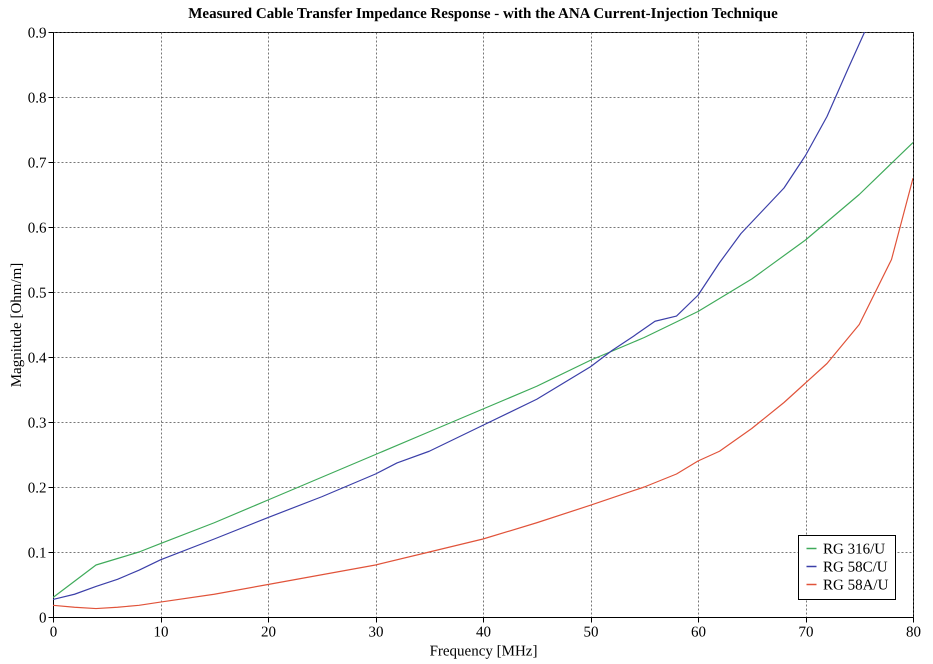 The width and height of the screenshot is (933, 664). I want to click on y-tick-label: 0.3, so click(37, 424).